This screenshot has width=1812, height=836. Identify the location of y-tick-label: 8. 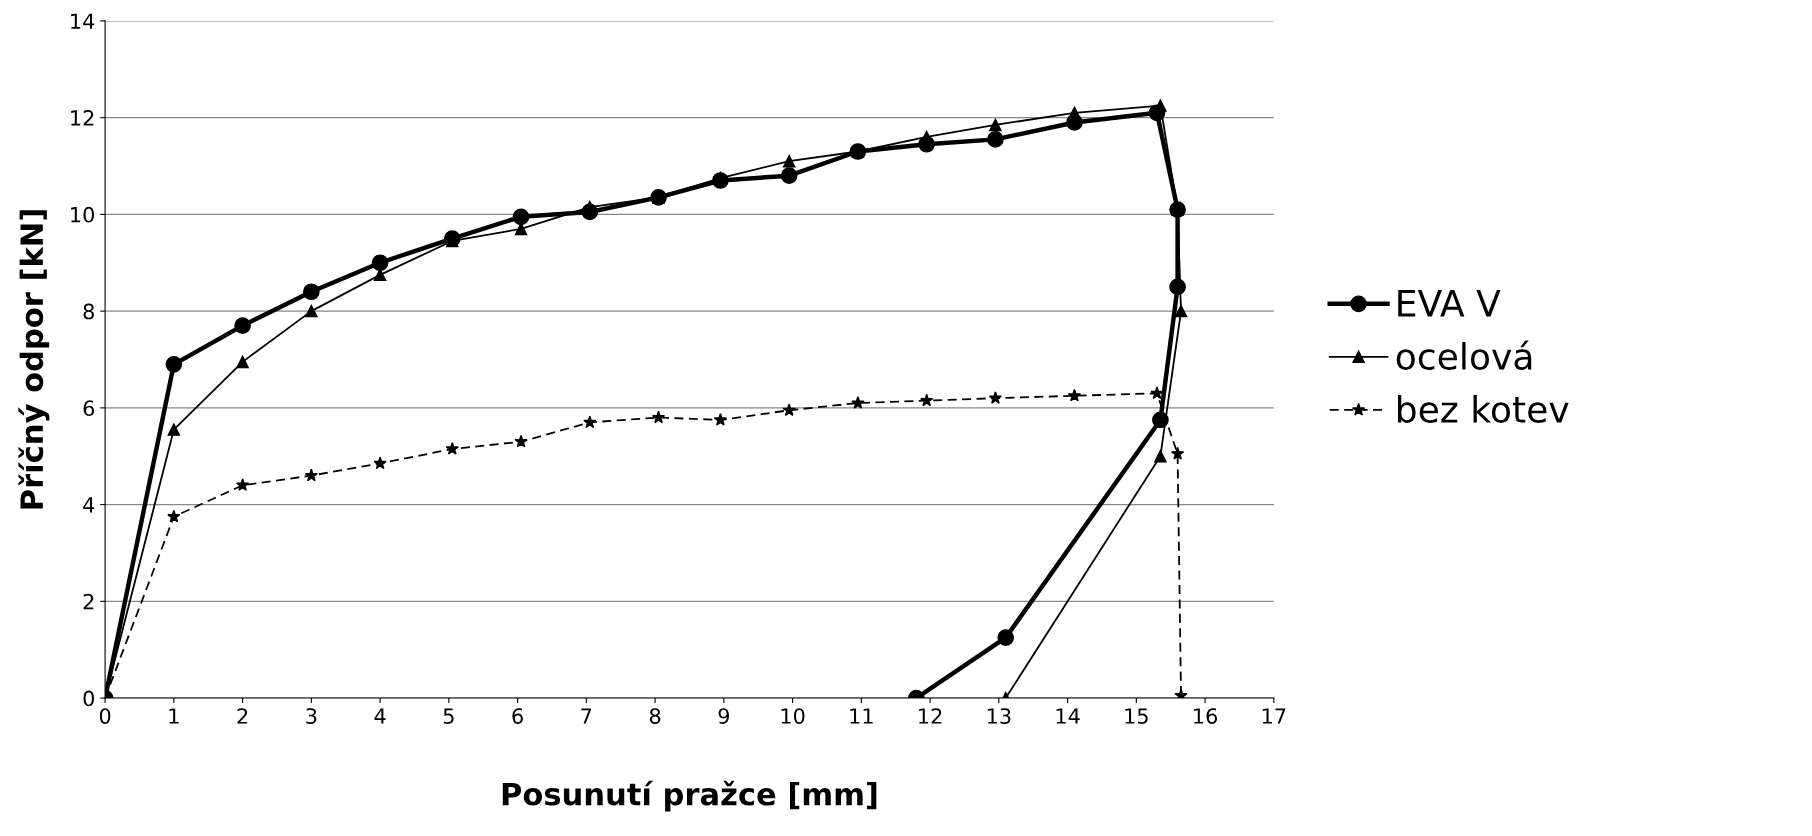
(88, 311).